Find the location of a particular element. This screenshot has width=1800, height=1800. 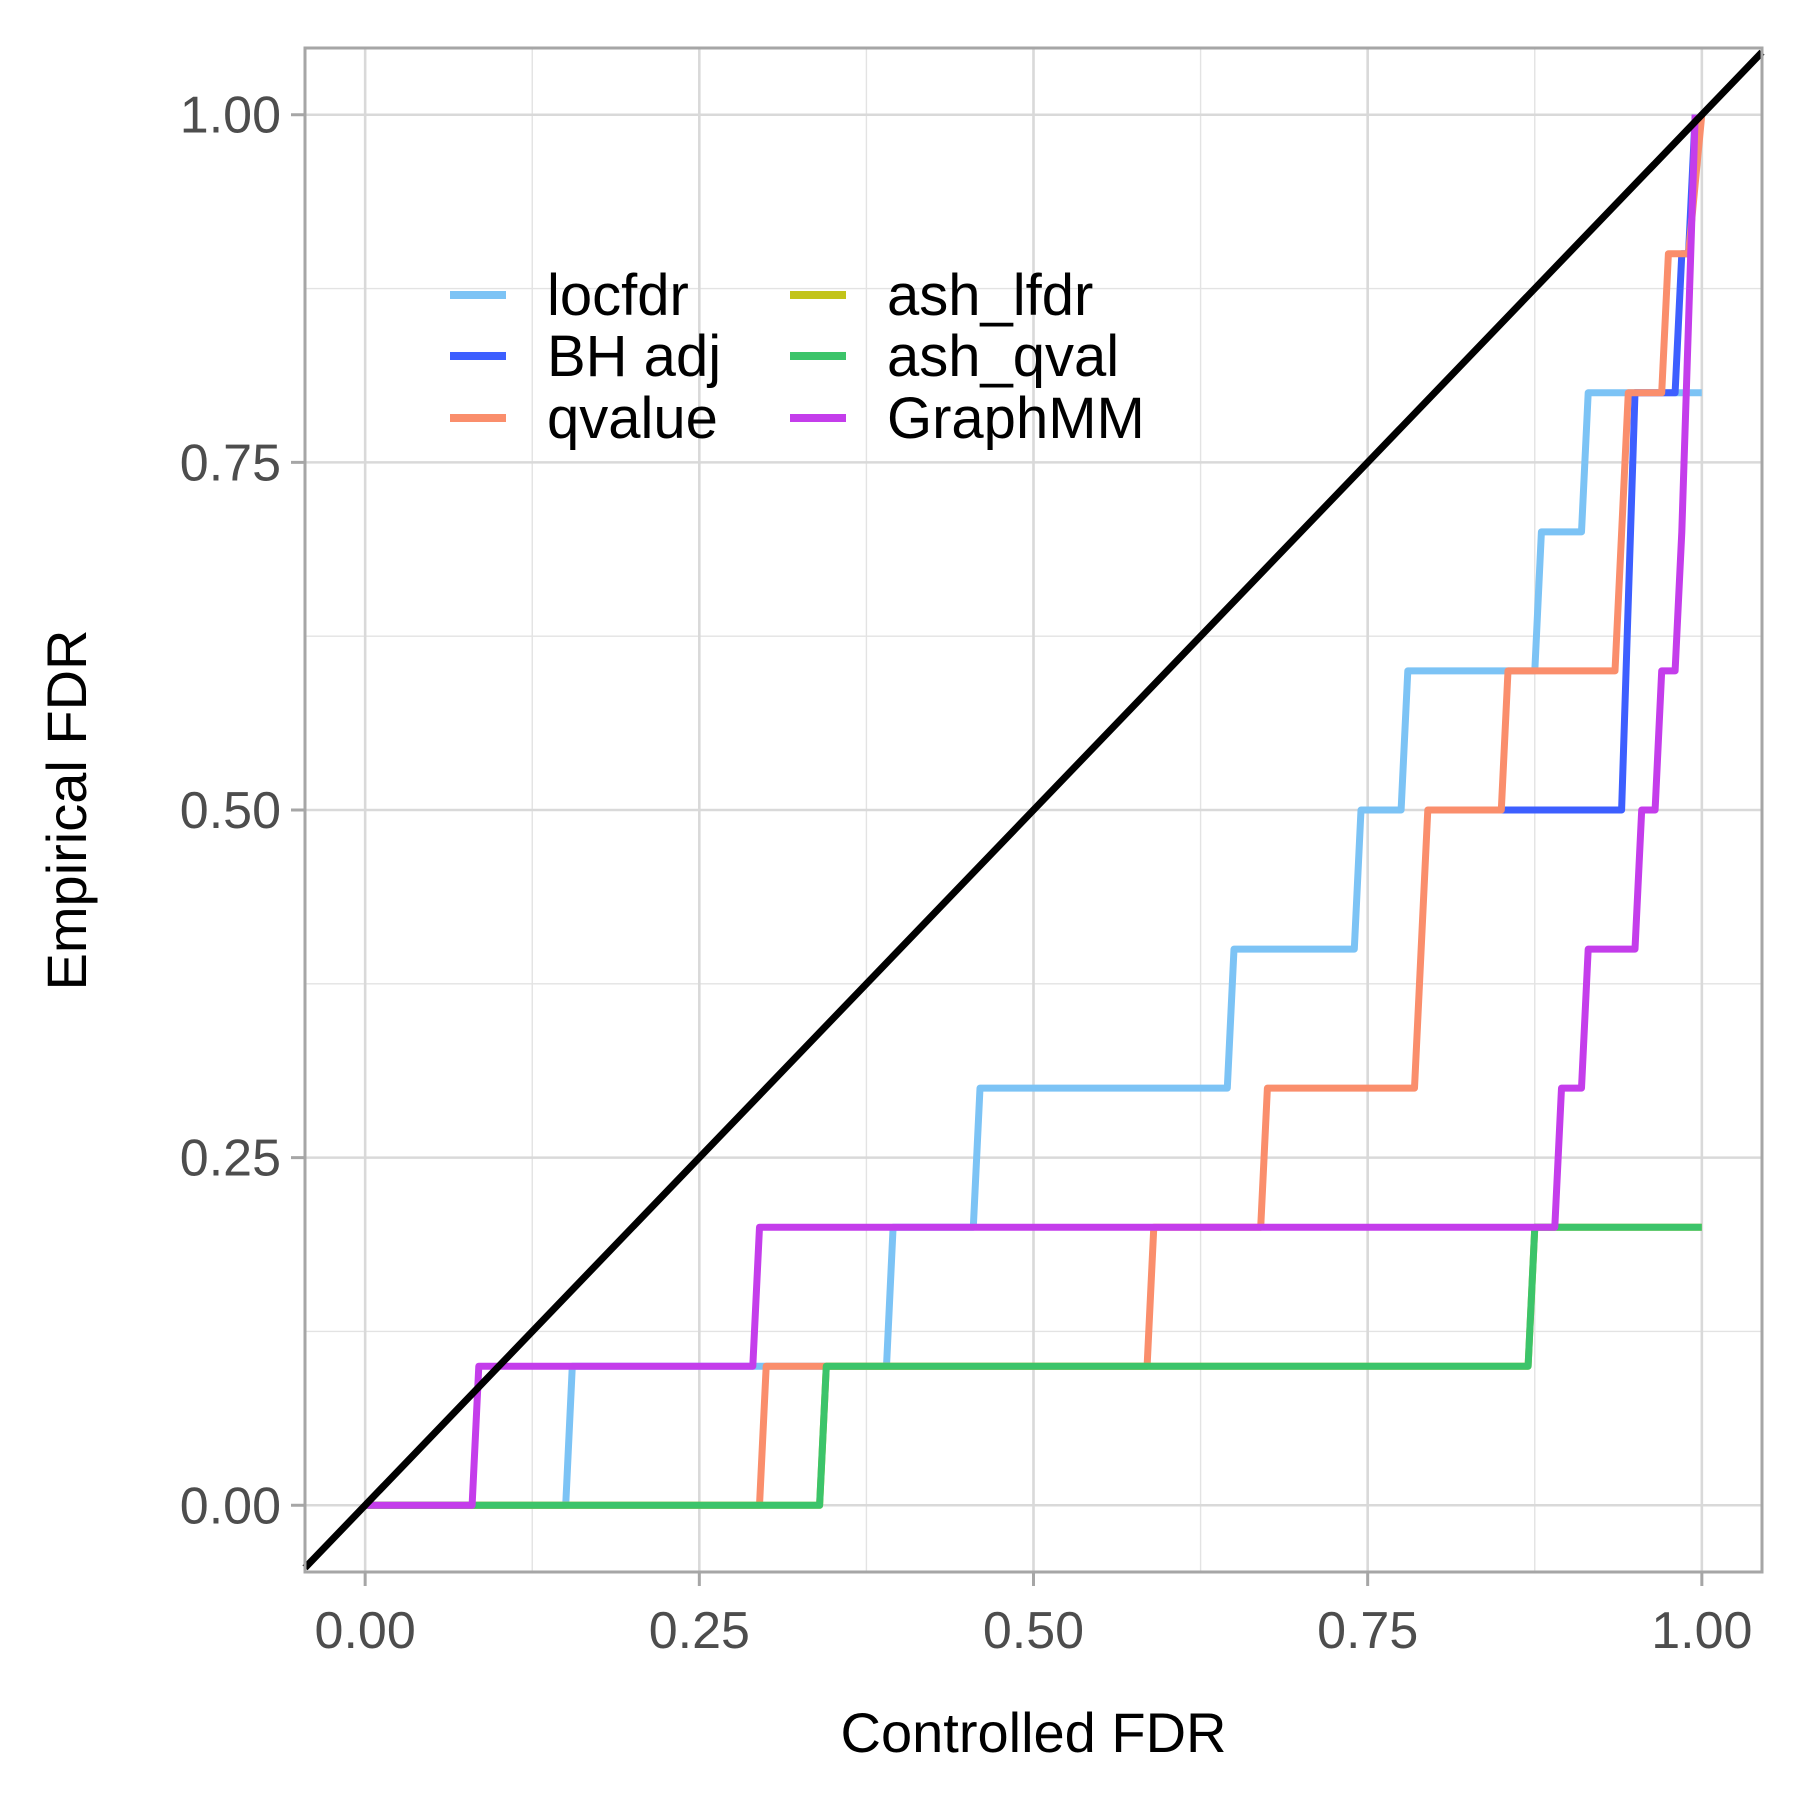

legend-item: GraphMM is located at coordinates (967, 418).